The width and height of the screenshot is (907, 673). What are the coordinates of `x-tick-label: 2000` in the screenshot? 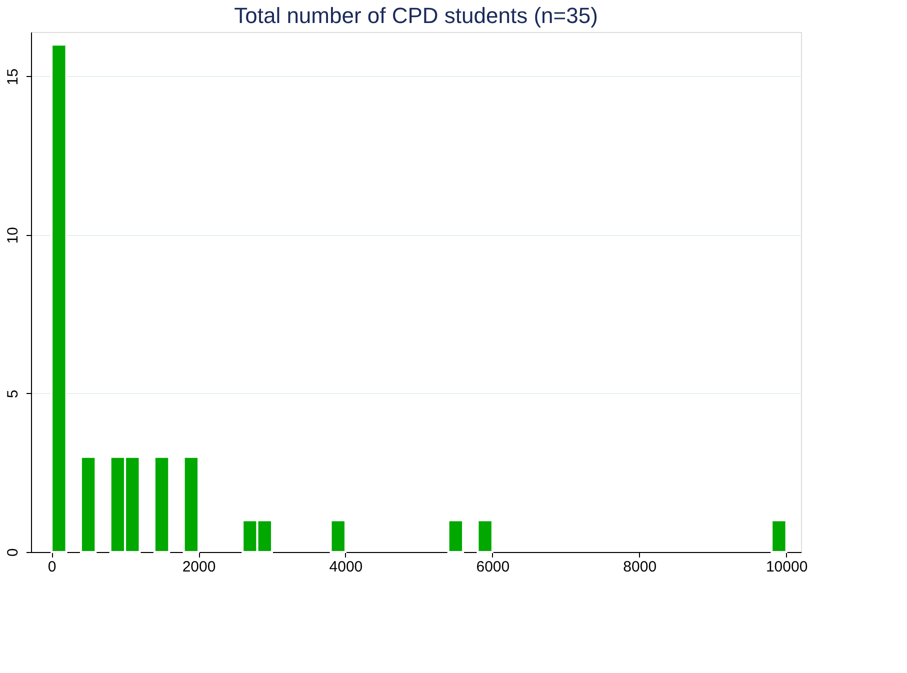 It's located at (199, 567).